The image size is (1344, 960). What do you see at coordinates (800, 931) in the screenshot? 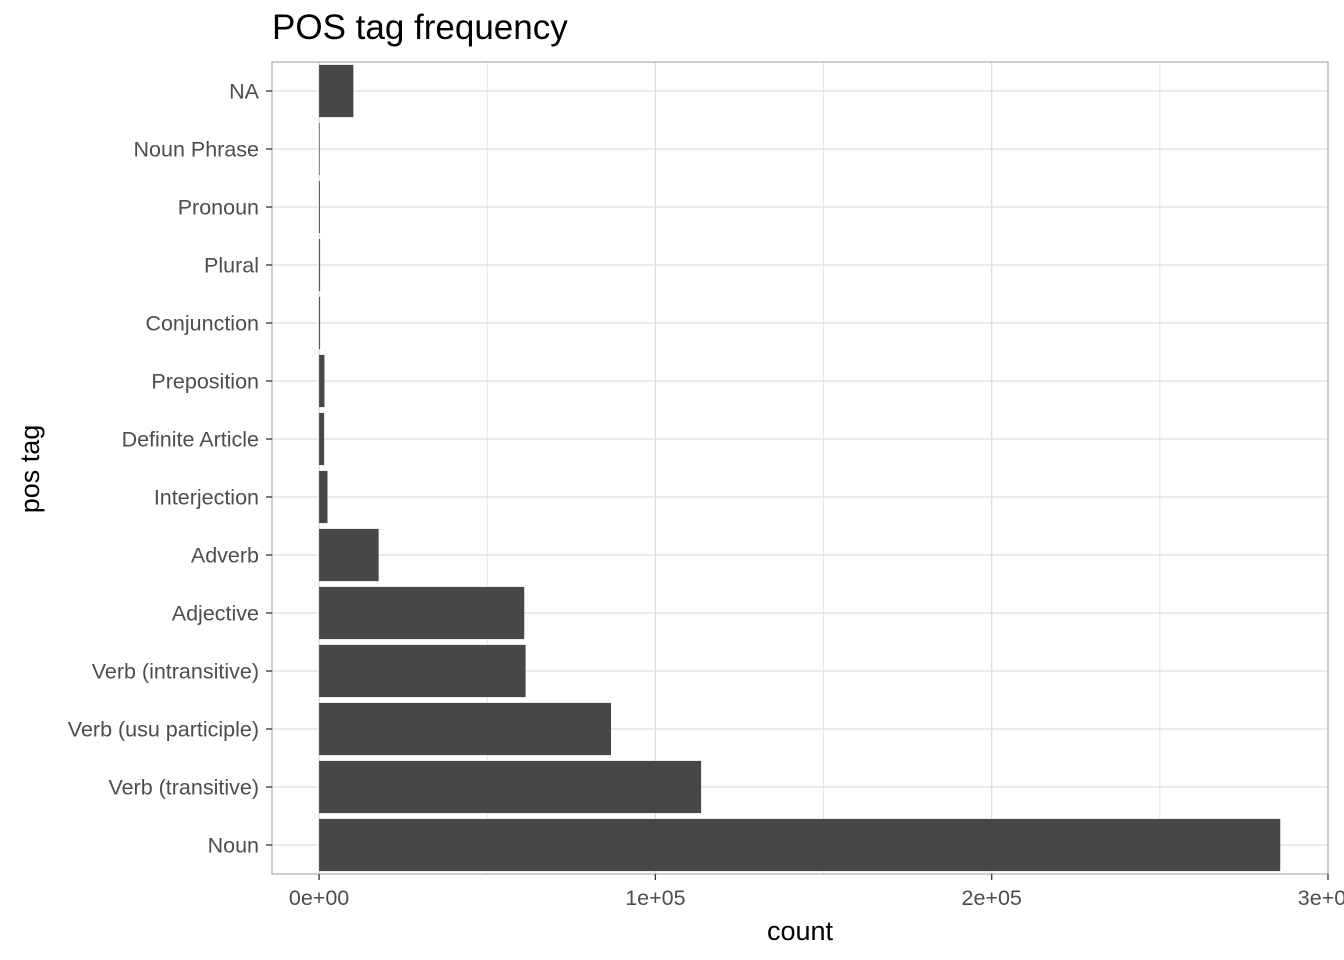
I see `x-axis-title: count` at bounding box center [800, 931].